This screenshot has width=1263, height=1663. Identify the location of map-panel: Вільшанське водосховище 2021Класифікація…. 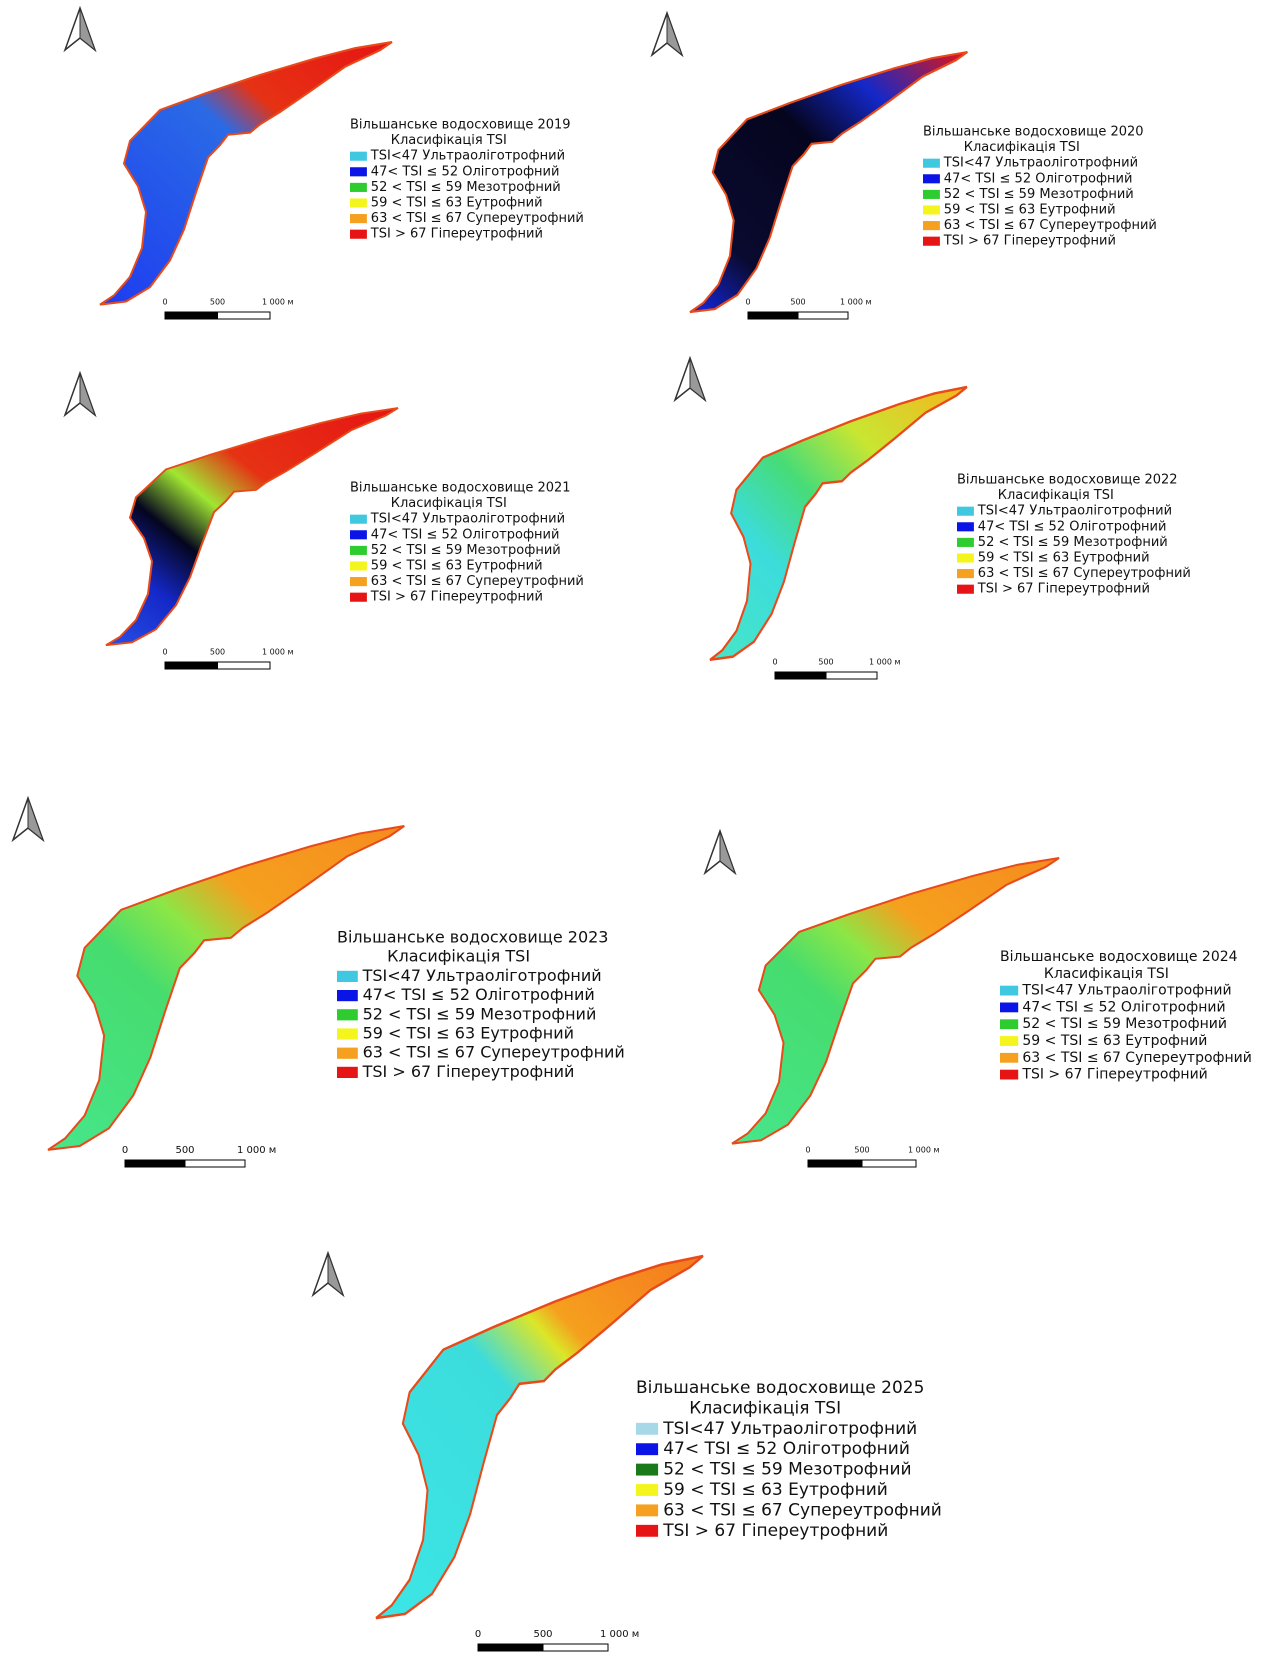
(323, 520).